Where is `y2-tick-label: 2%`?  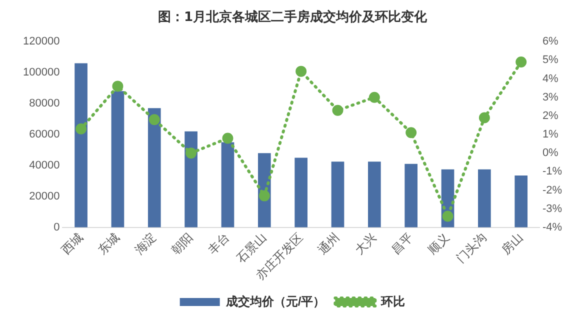 y2-tick-label: 2% is located at coordinates (550, 116).